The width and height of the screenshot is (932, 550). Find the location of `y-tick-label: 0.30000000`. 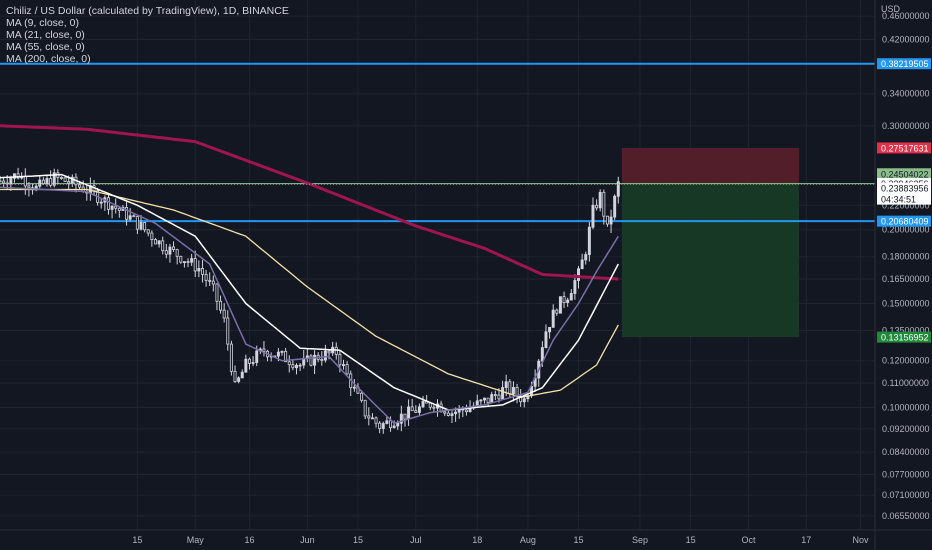

y-tick-label: 0.30000000 is located at coordinates (906, 126).